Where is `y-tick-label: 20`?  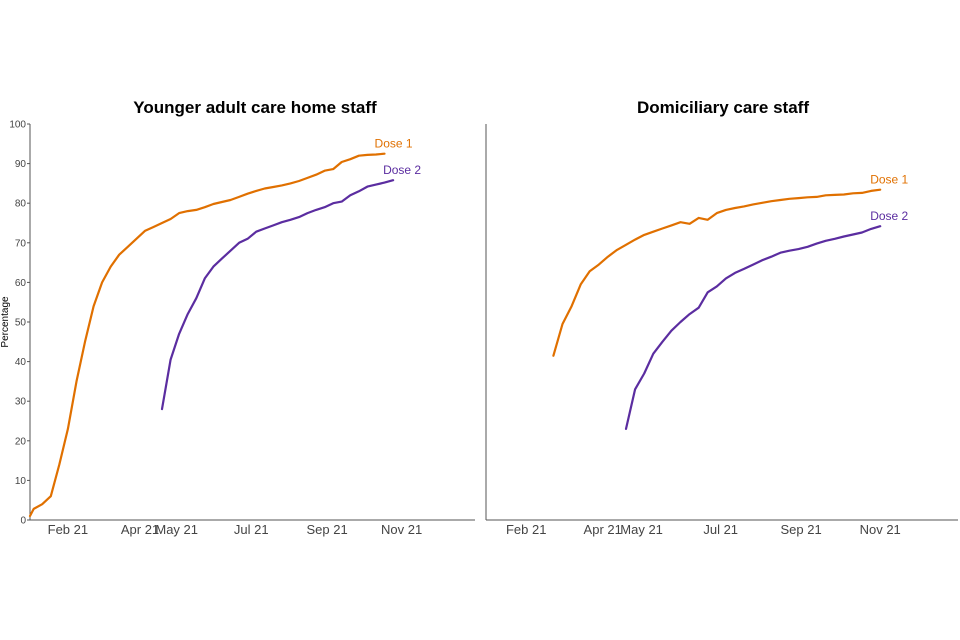 y-tick-label: 20 is located at coordinates (21, 441).